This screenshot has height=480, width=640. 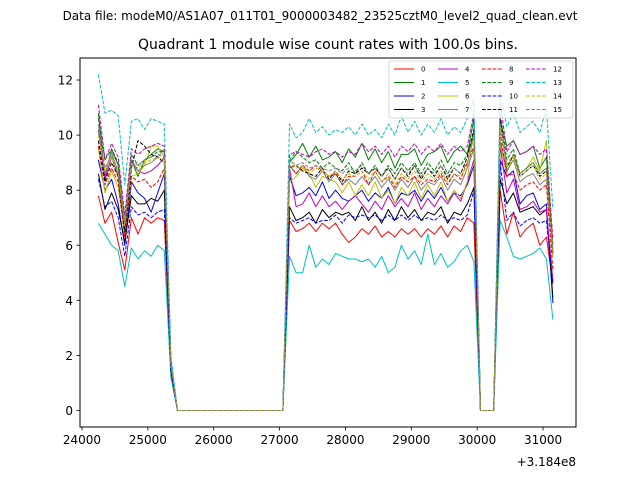 What do you see at coordinates (69, 301) in the screenshot?
I see `y-tick-label: 4` at bounding box center [69, 301].